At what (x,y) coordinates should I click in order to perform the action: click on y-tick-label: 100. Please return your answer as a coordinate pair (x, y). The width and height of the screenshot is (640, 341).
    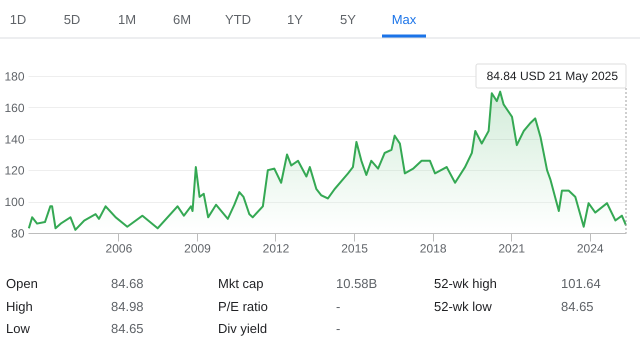
    Looking at the image, I should click on (14, 202).